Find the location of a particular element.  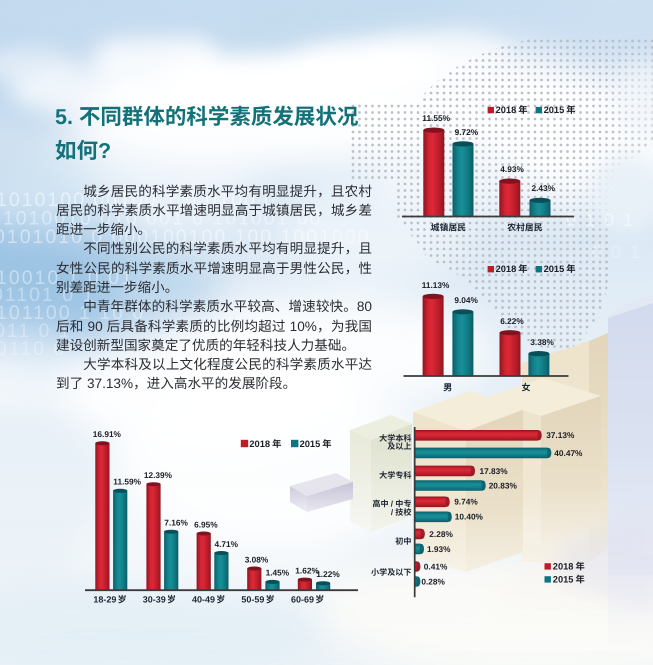

svg-text: 3.08% is located at coordinates (257, 559).